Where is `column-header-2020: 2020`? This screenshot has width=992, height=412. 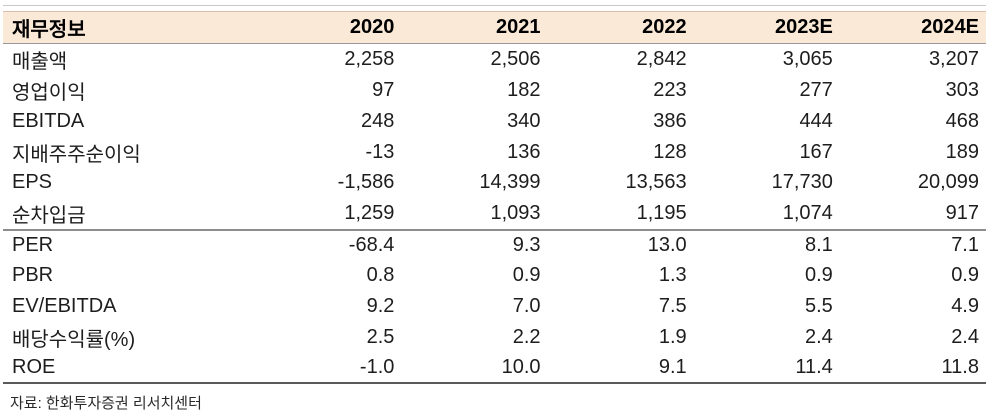
column-header-2020: 2020 is located at coordinates (328, 27).